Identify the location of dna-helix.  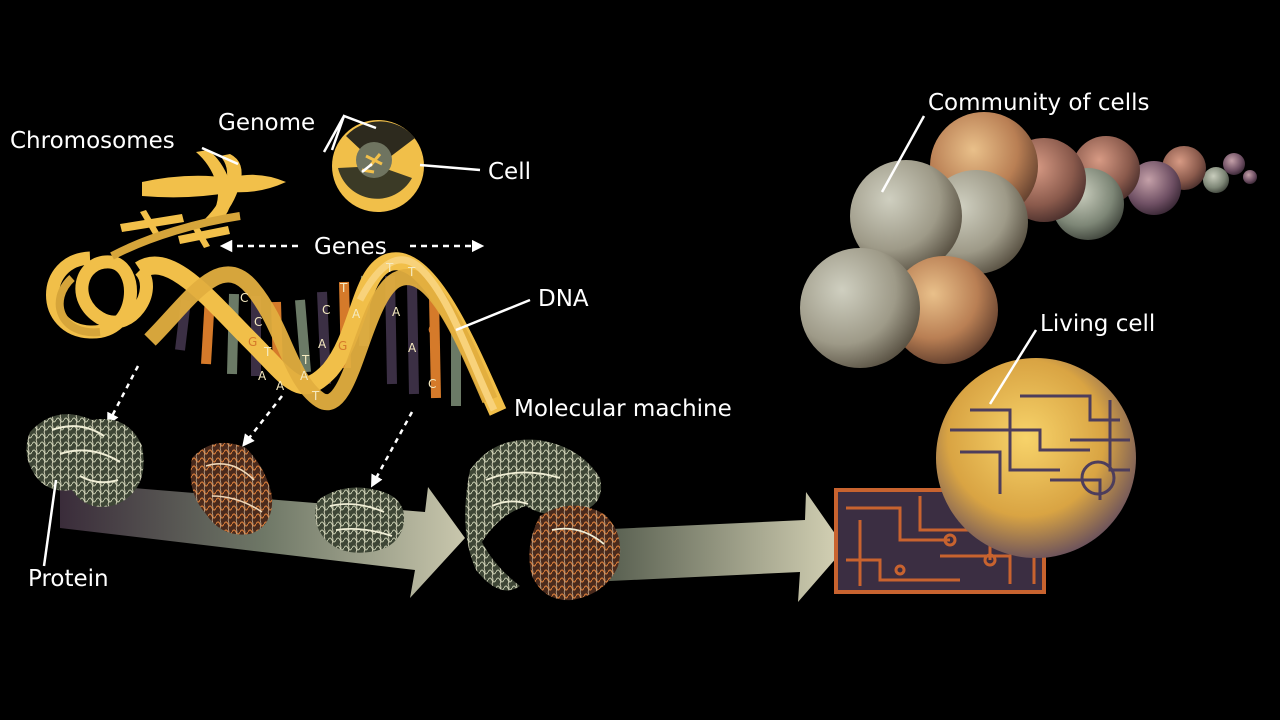
(276, 314).